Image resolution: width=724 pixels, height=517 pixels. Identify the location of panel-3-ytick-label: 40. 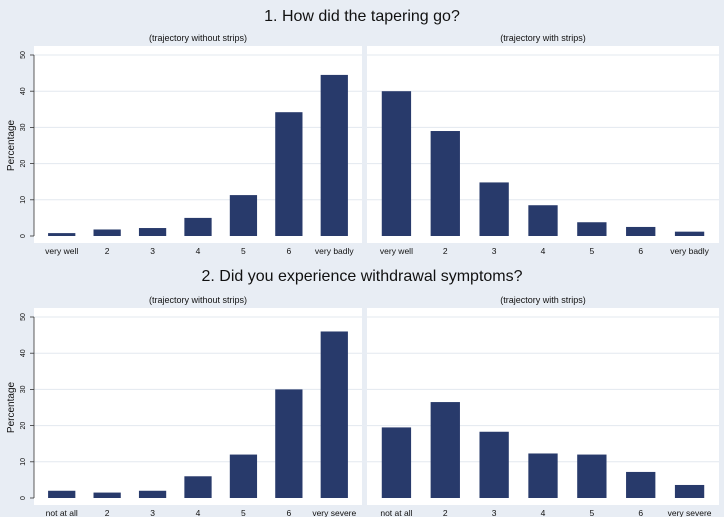
(23, 353).